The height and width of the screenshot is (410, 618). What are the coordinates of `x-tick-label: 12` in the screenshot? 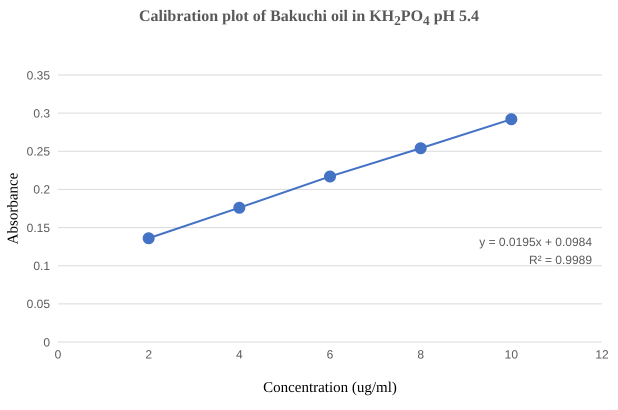 It's located at (602, 355).